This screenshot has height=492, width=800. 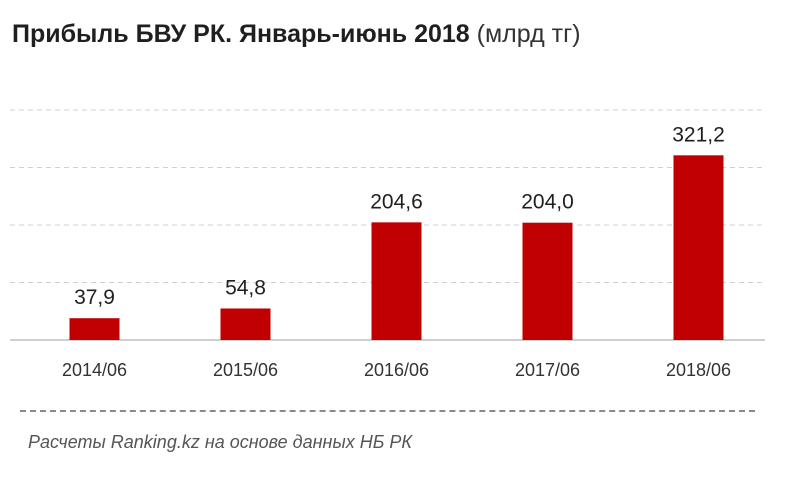 What do you see at coordinates (245, 324) in the screenshot?
I see `bar-2015/06` at bounding box center [245, 324].